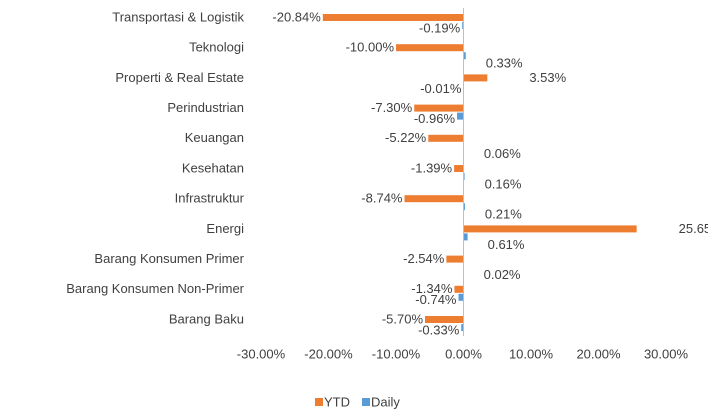 The width and height of the screenshot is (708, 411). What do you see at coordinates (261, 353) in the screenshot?
I see `x-tick-label: -30.00%` at bounding box center [261, 353].